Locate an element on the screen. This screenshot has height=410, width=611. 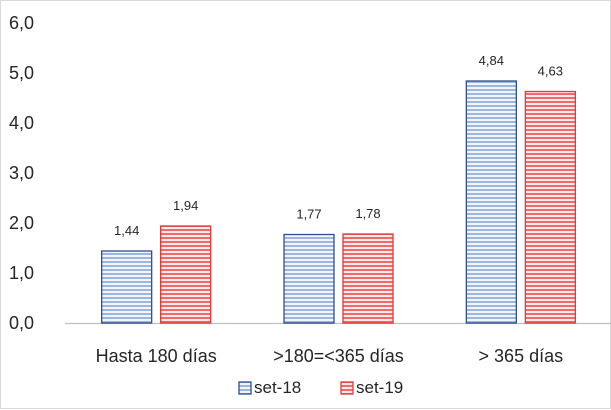
legend: set-18 set-19 is located at coordinates (320, 387).